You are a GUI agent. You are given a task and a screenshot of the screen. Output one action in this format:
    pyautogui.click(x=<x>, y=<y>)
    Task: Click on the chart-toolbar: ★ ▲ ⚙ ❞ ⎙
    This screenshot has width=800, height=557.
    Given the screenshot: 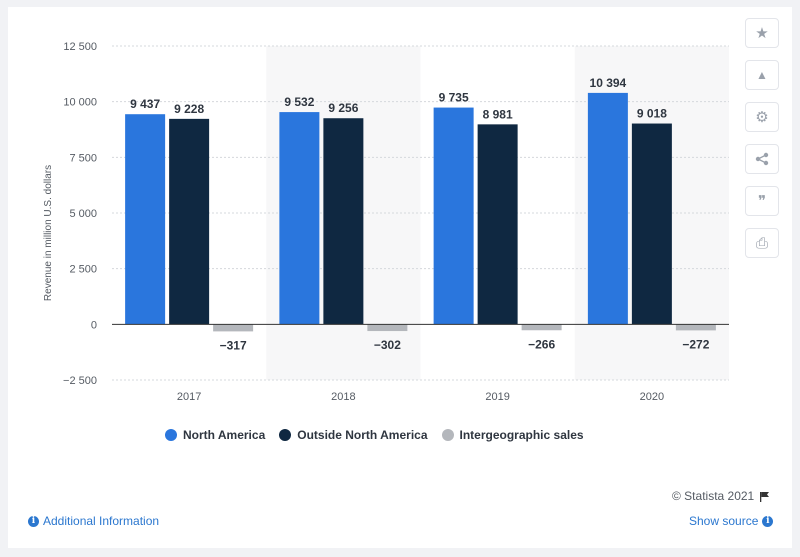 What is the action you would take?
    pyautogui.click(x=763, y=144)
    